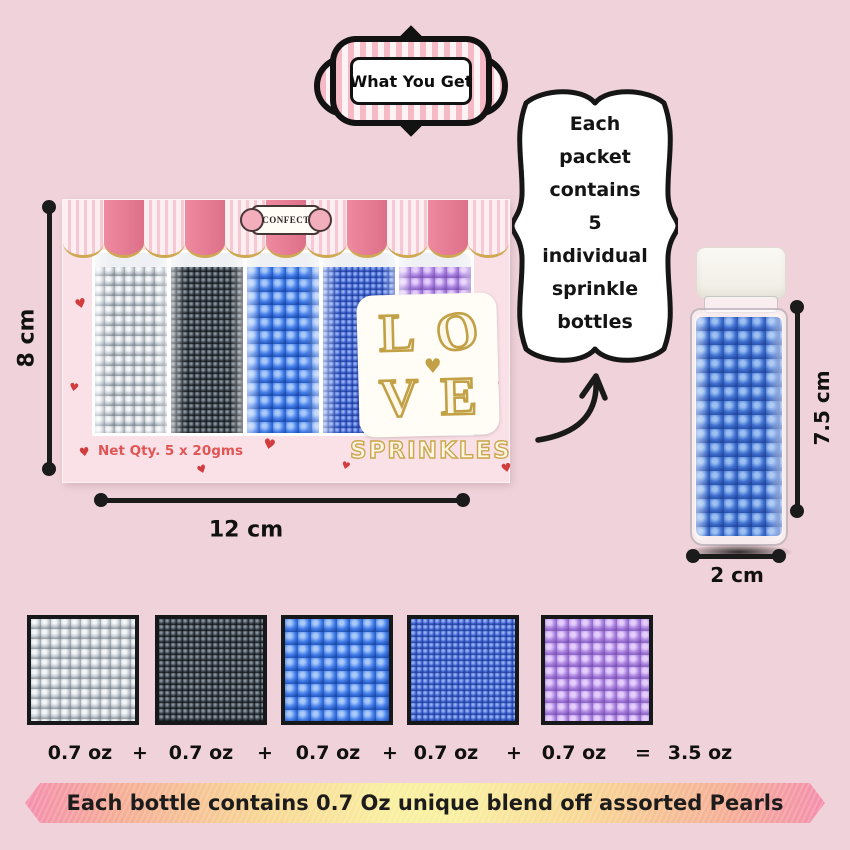  I want to click on bracket-frame, so click(595, 226).